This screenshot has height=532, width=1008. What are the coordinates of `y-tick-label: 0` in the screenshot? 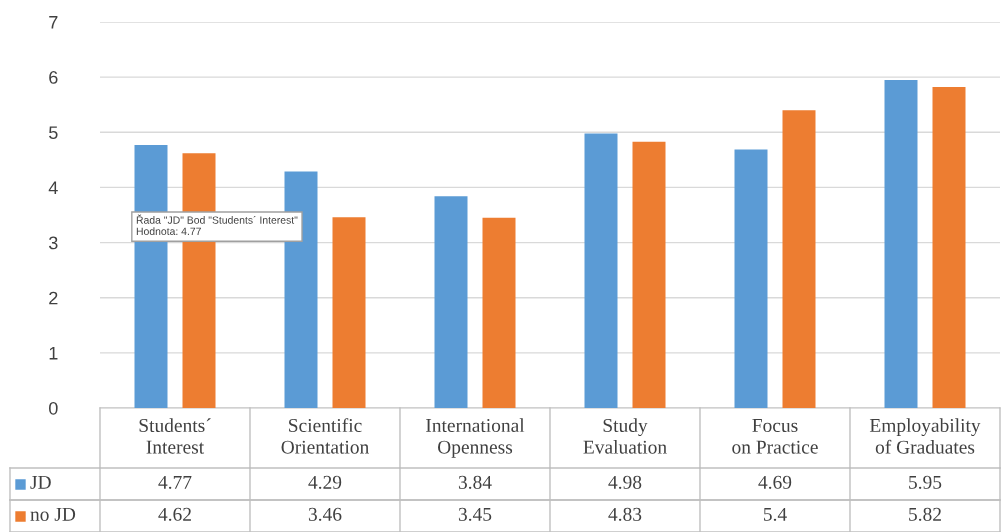 It's located at (53, 408).